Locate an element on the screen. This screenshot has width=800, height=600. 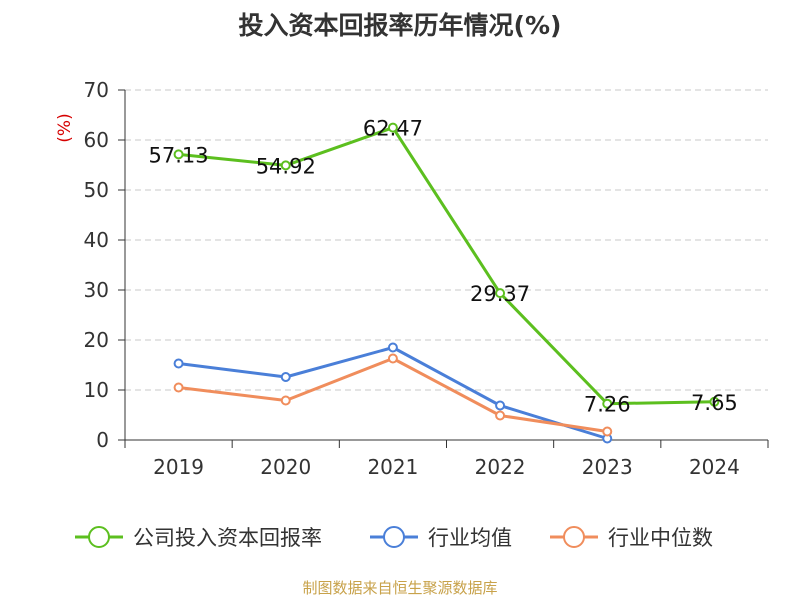
legend-label: 公司投入资本回报率 is located at coordinates (227, 538).